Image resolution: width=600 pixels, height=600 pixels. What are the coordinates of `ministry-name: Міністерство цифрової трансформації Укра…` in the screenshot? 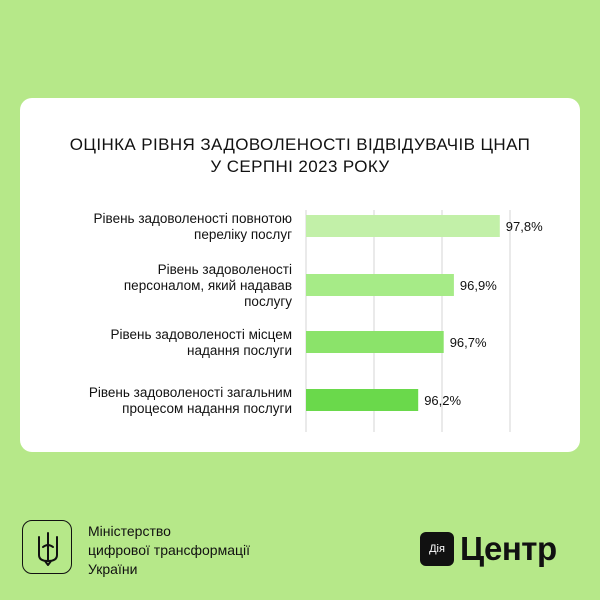 It's located at (169, 550).